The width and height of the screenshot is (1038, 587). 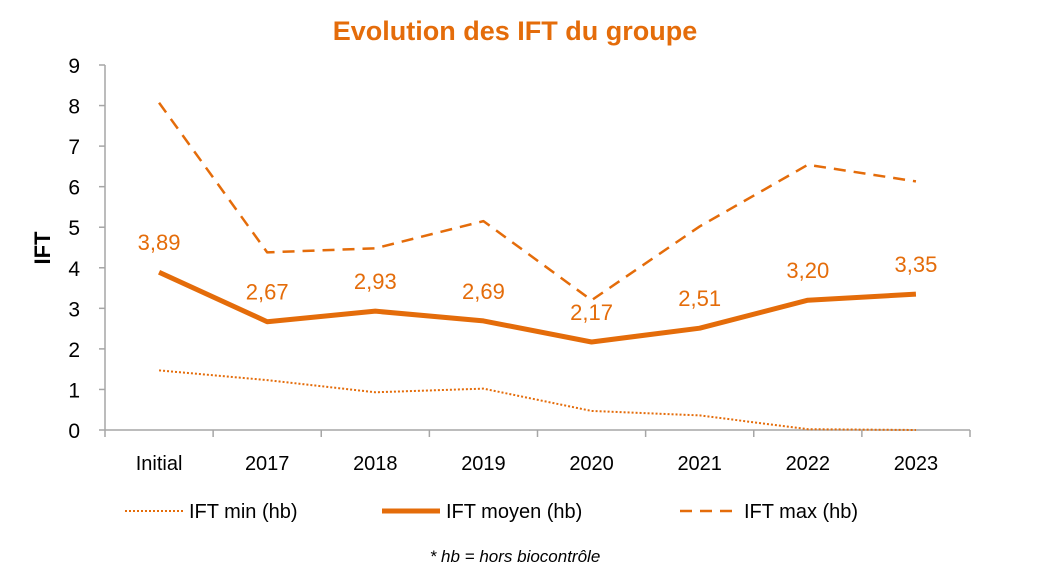 What do you see at coordinates (74, 431) in the screenshot?
I see `y-tick-label: 0` at bounding box center [74, 431].